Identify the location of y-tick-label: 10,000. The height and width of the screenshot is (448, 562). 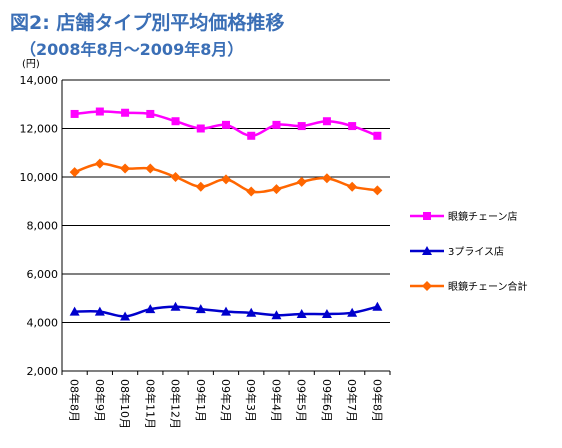
(39, 177).